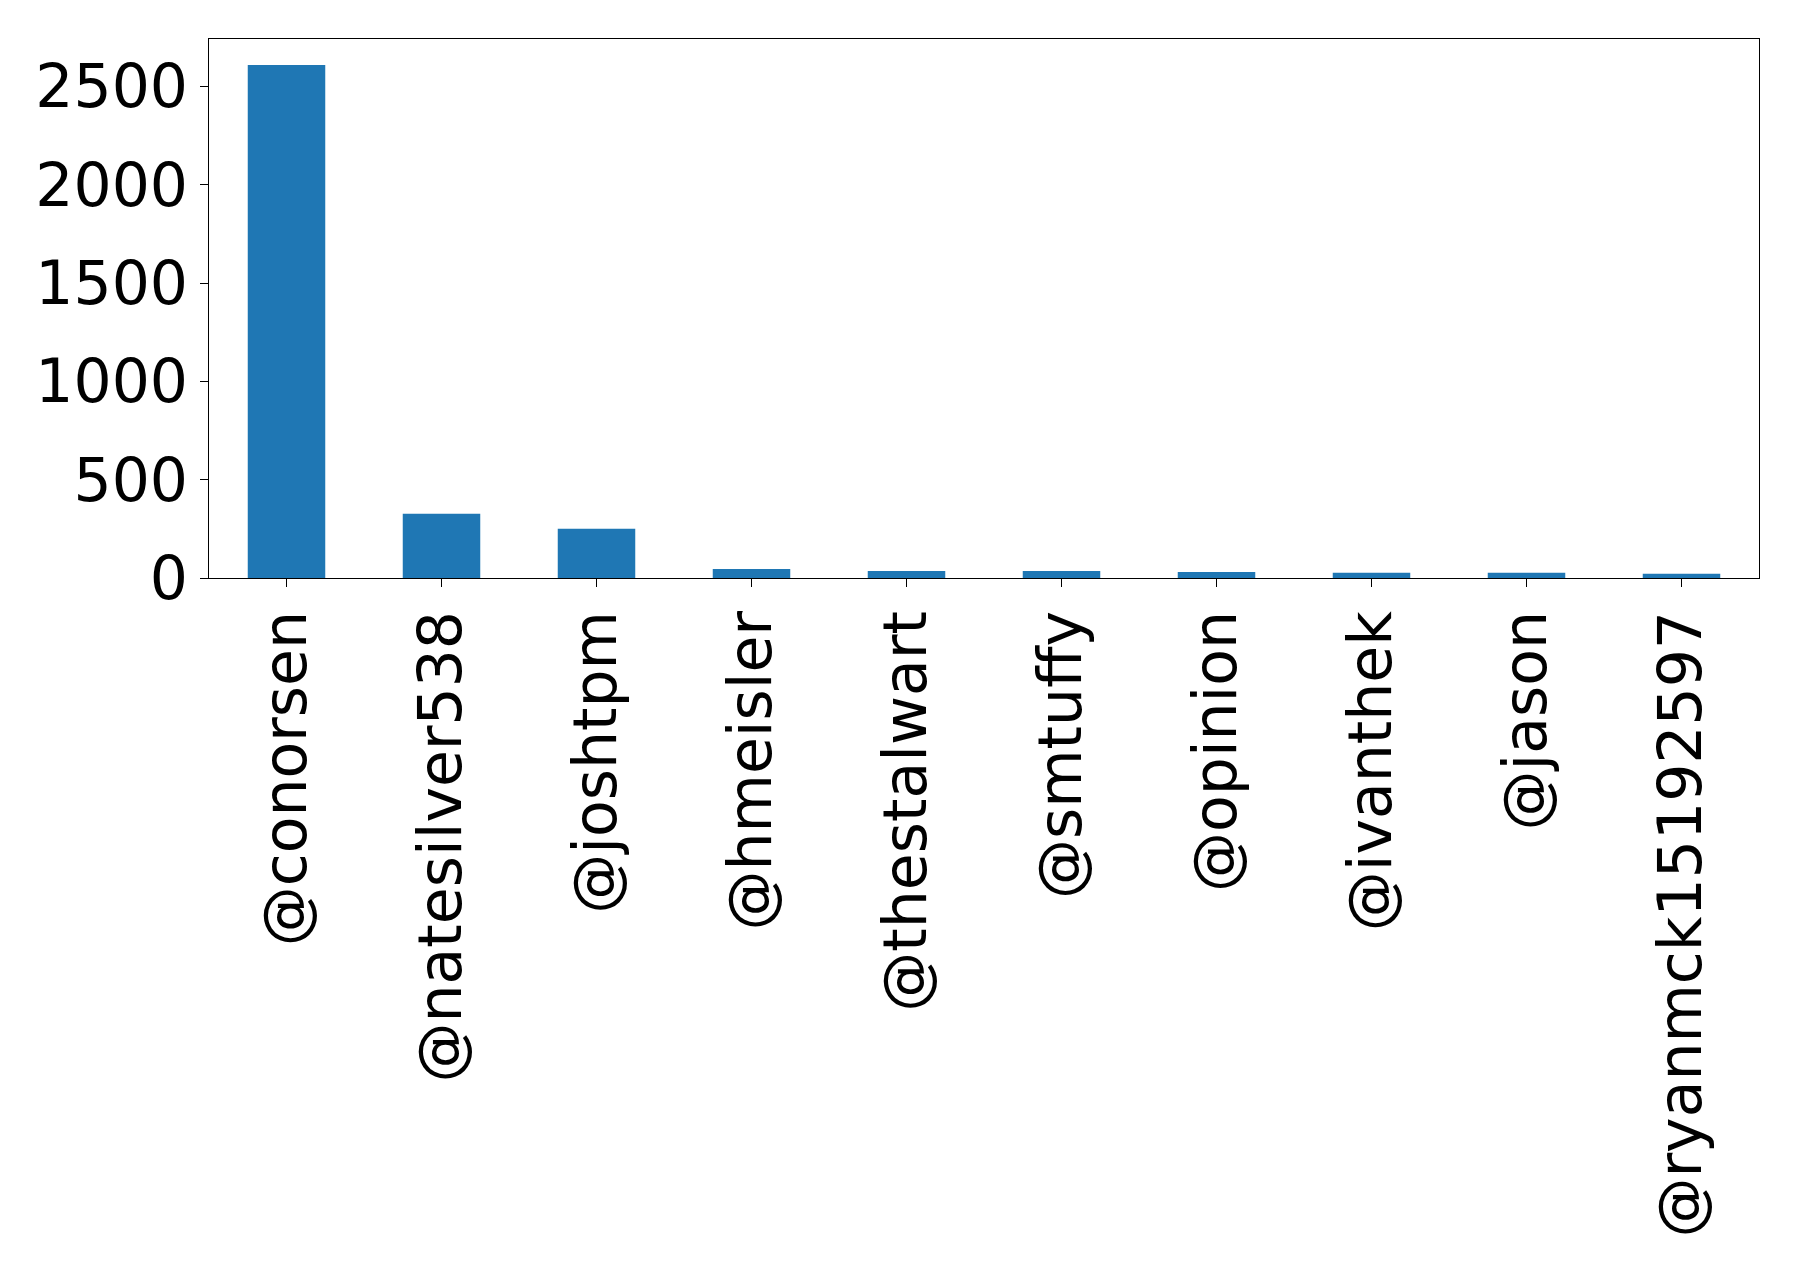  Describe the element at coordinates (285, 779) in the screenshot. I see `x-tick-label: @conorsen` at that location.